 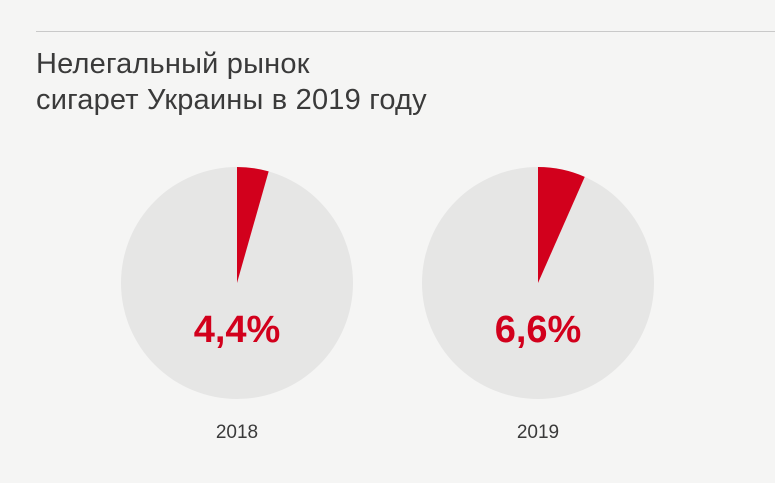 I want to click on year-label: 2018, so click(x=237, y=432).